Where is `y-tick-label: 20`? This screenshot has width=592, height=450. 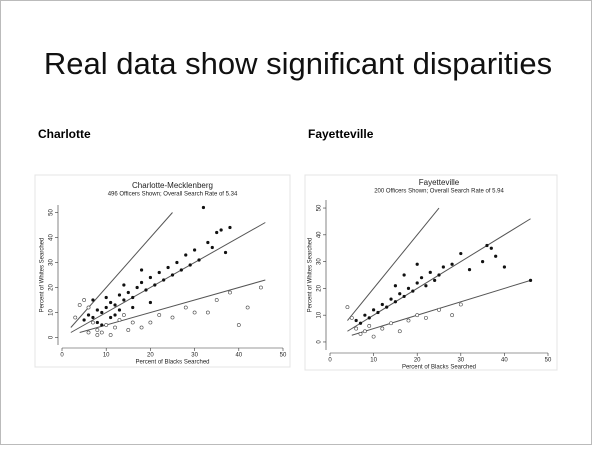 y-tick-label: 20 is located at coordinates (320, 287).